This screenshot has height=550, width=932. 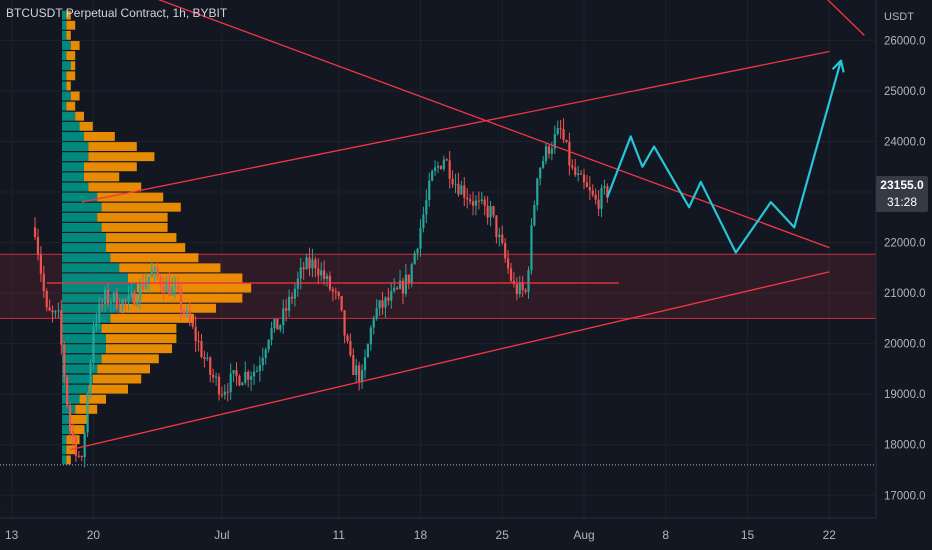 I want to click on time-tick-label: 13, so click(x=12, y=535).